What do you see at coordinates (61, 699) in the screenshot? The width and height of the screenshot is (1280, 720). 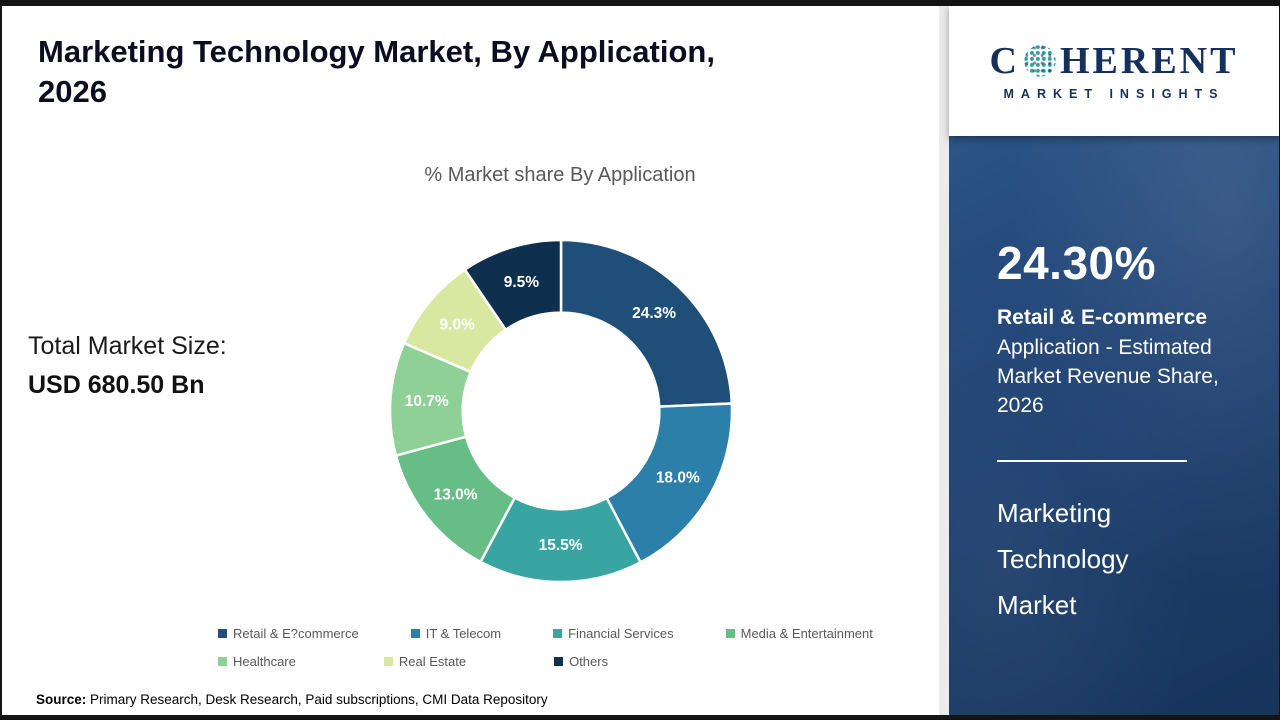 I see `source-label: Source:` at bounding box center [61, 699].